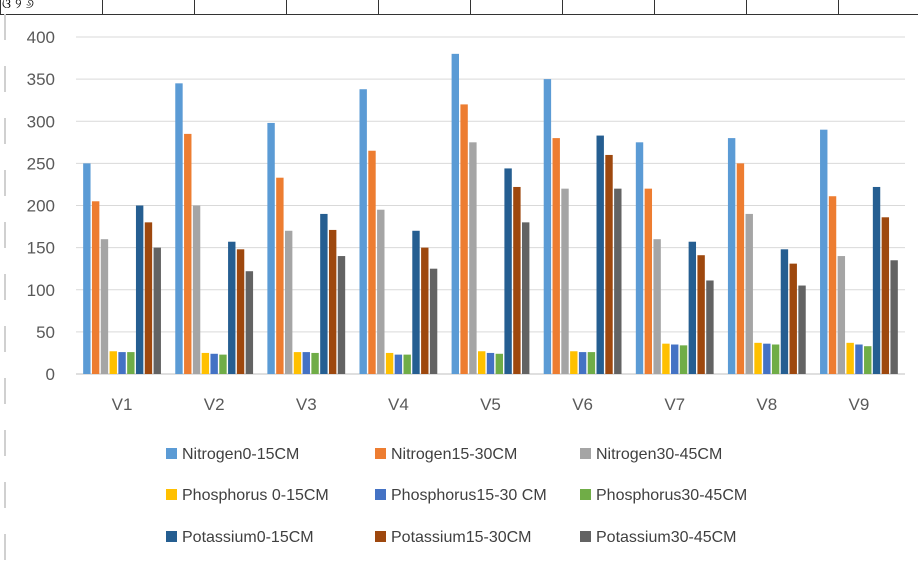 The image size is (918, 566). What do you see at coordinates (41, 290) in the screenshot?
I see `y-tick-label: 100` at bounding box center [41, 290].